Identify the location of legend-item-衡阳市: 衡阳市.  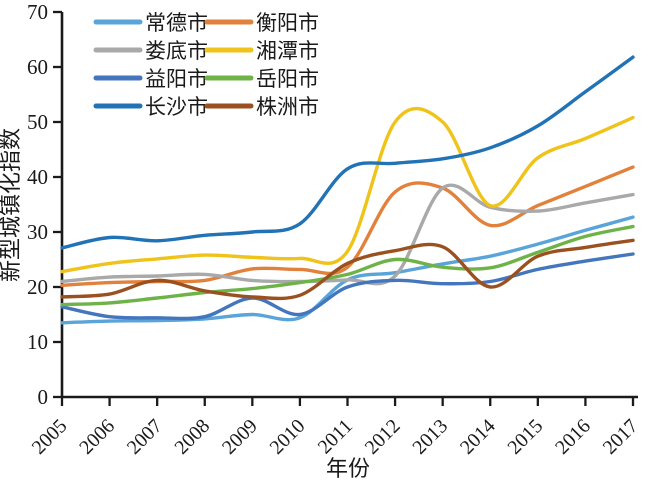
(261, 23).